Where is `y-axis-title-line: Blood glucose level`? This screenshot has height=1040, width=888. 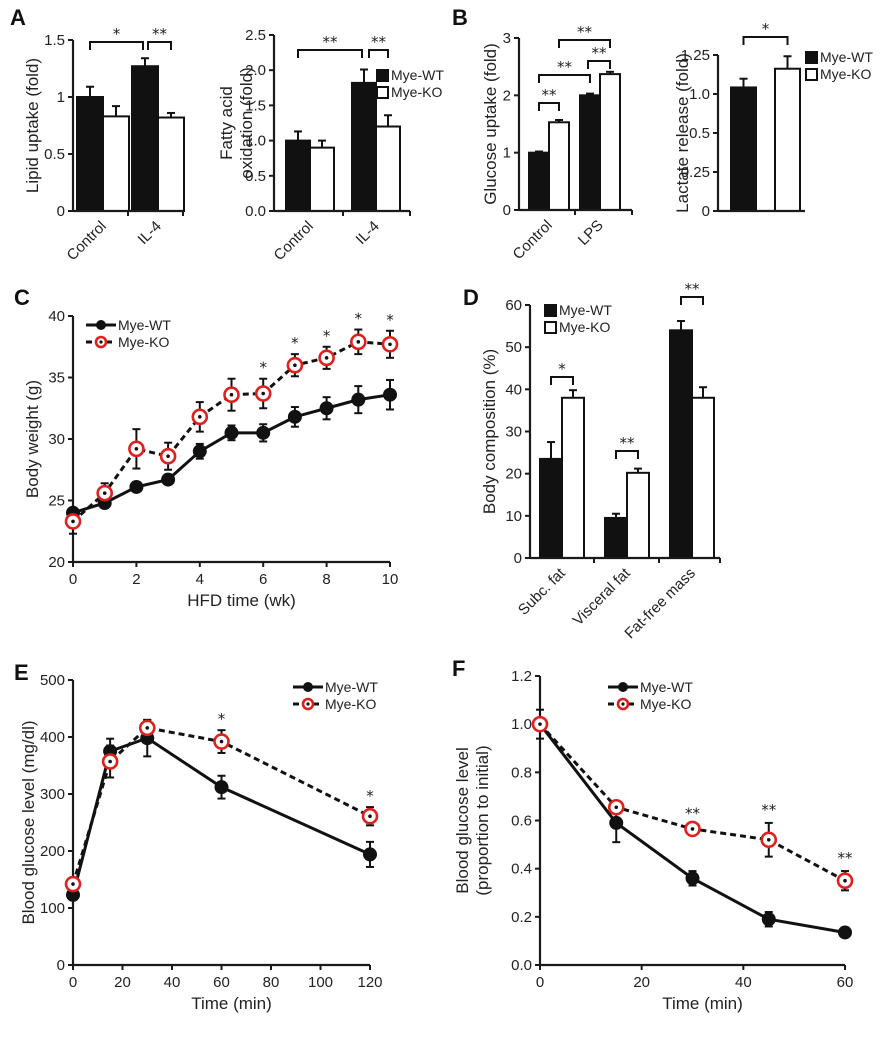 y-axis-title-line: Blood glucose level is located at coordinates (462, 820).